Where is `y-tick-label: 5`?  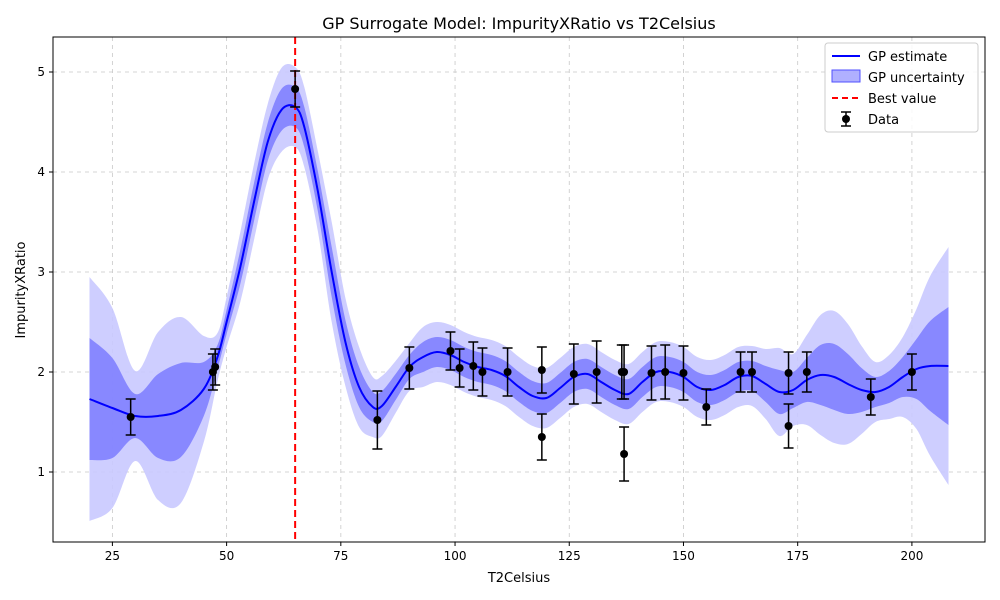
y-tick-label: 5 is located at coordinates (41, 72).